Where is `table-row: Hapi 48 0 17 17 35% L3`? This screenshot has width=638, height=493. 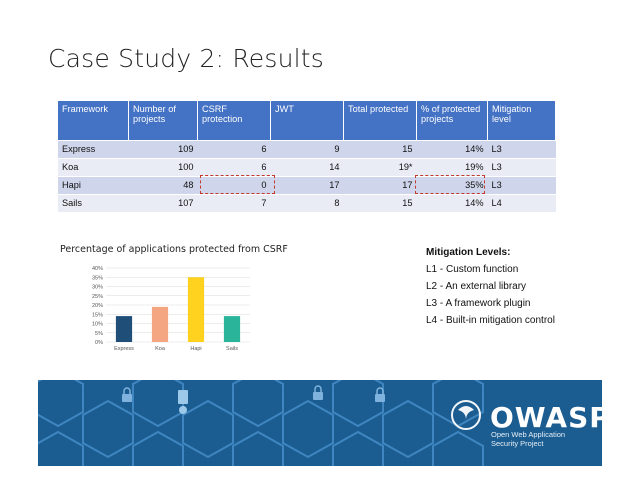 table-row: Hapi 48 0 17 17 35% L3 is located at coordinates (307, 185).